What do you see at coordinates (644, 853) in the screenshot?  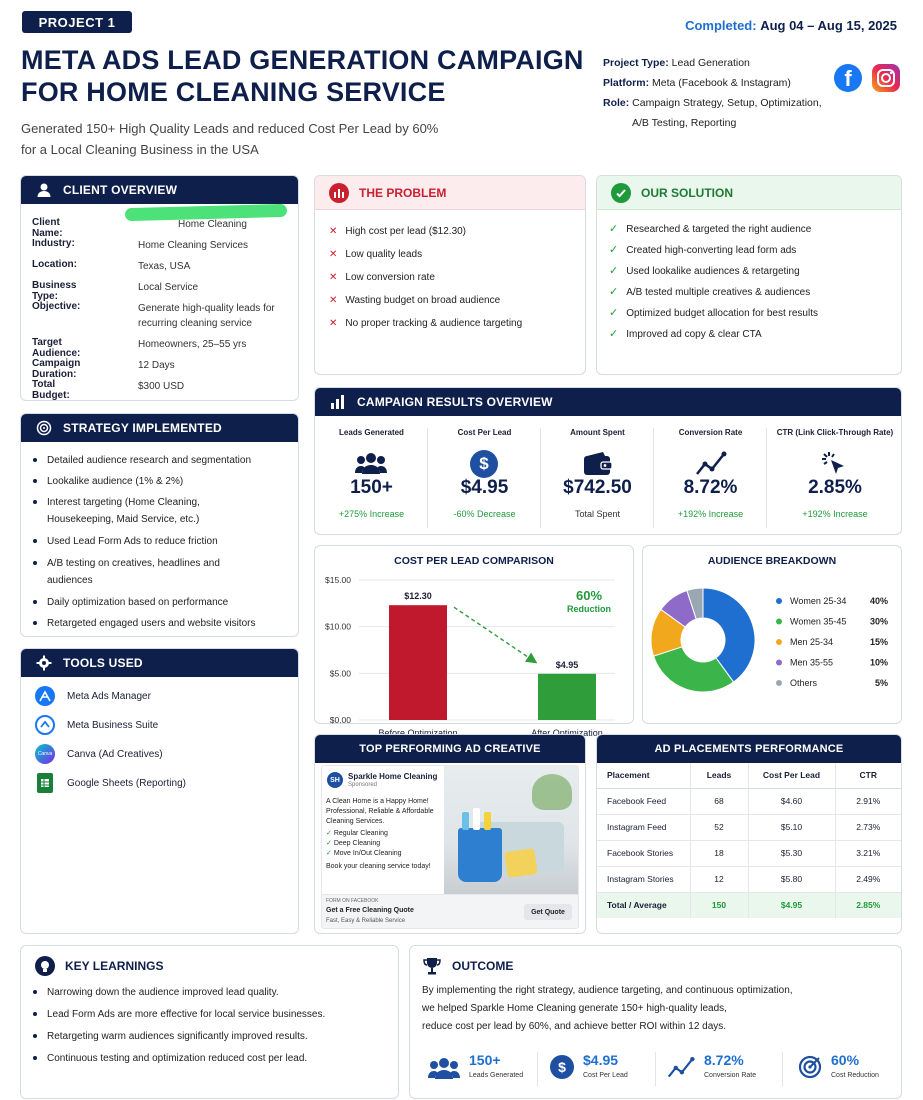 I see `table-cell: Facebook Stories` at bounding box center [644, 853].